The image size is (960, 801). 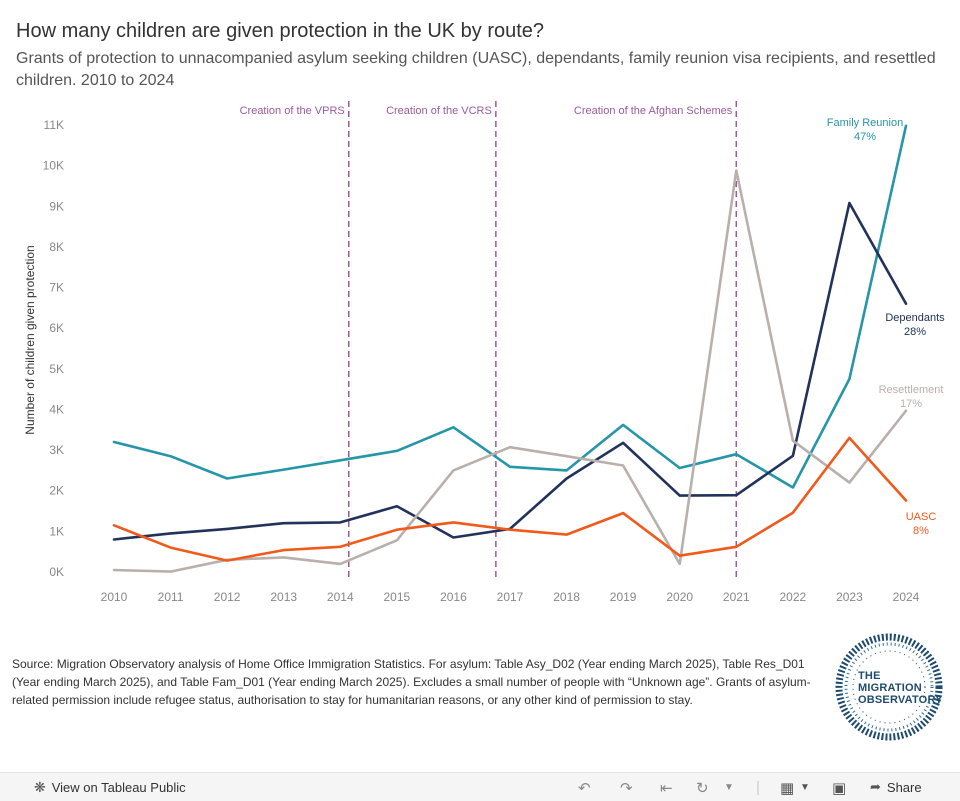 I want to click on tableau-icon: ❋, so click(x=40, y=787).